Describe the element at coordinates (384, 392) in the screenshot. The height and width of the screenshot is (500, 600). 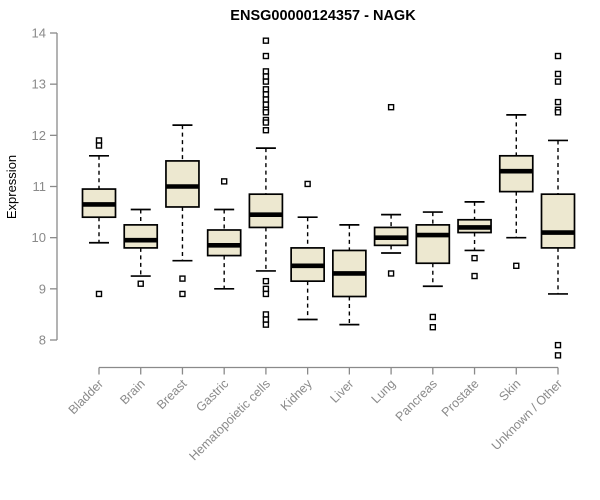
I see `x-category-label: Lung` at that location.